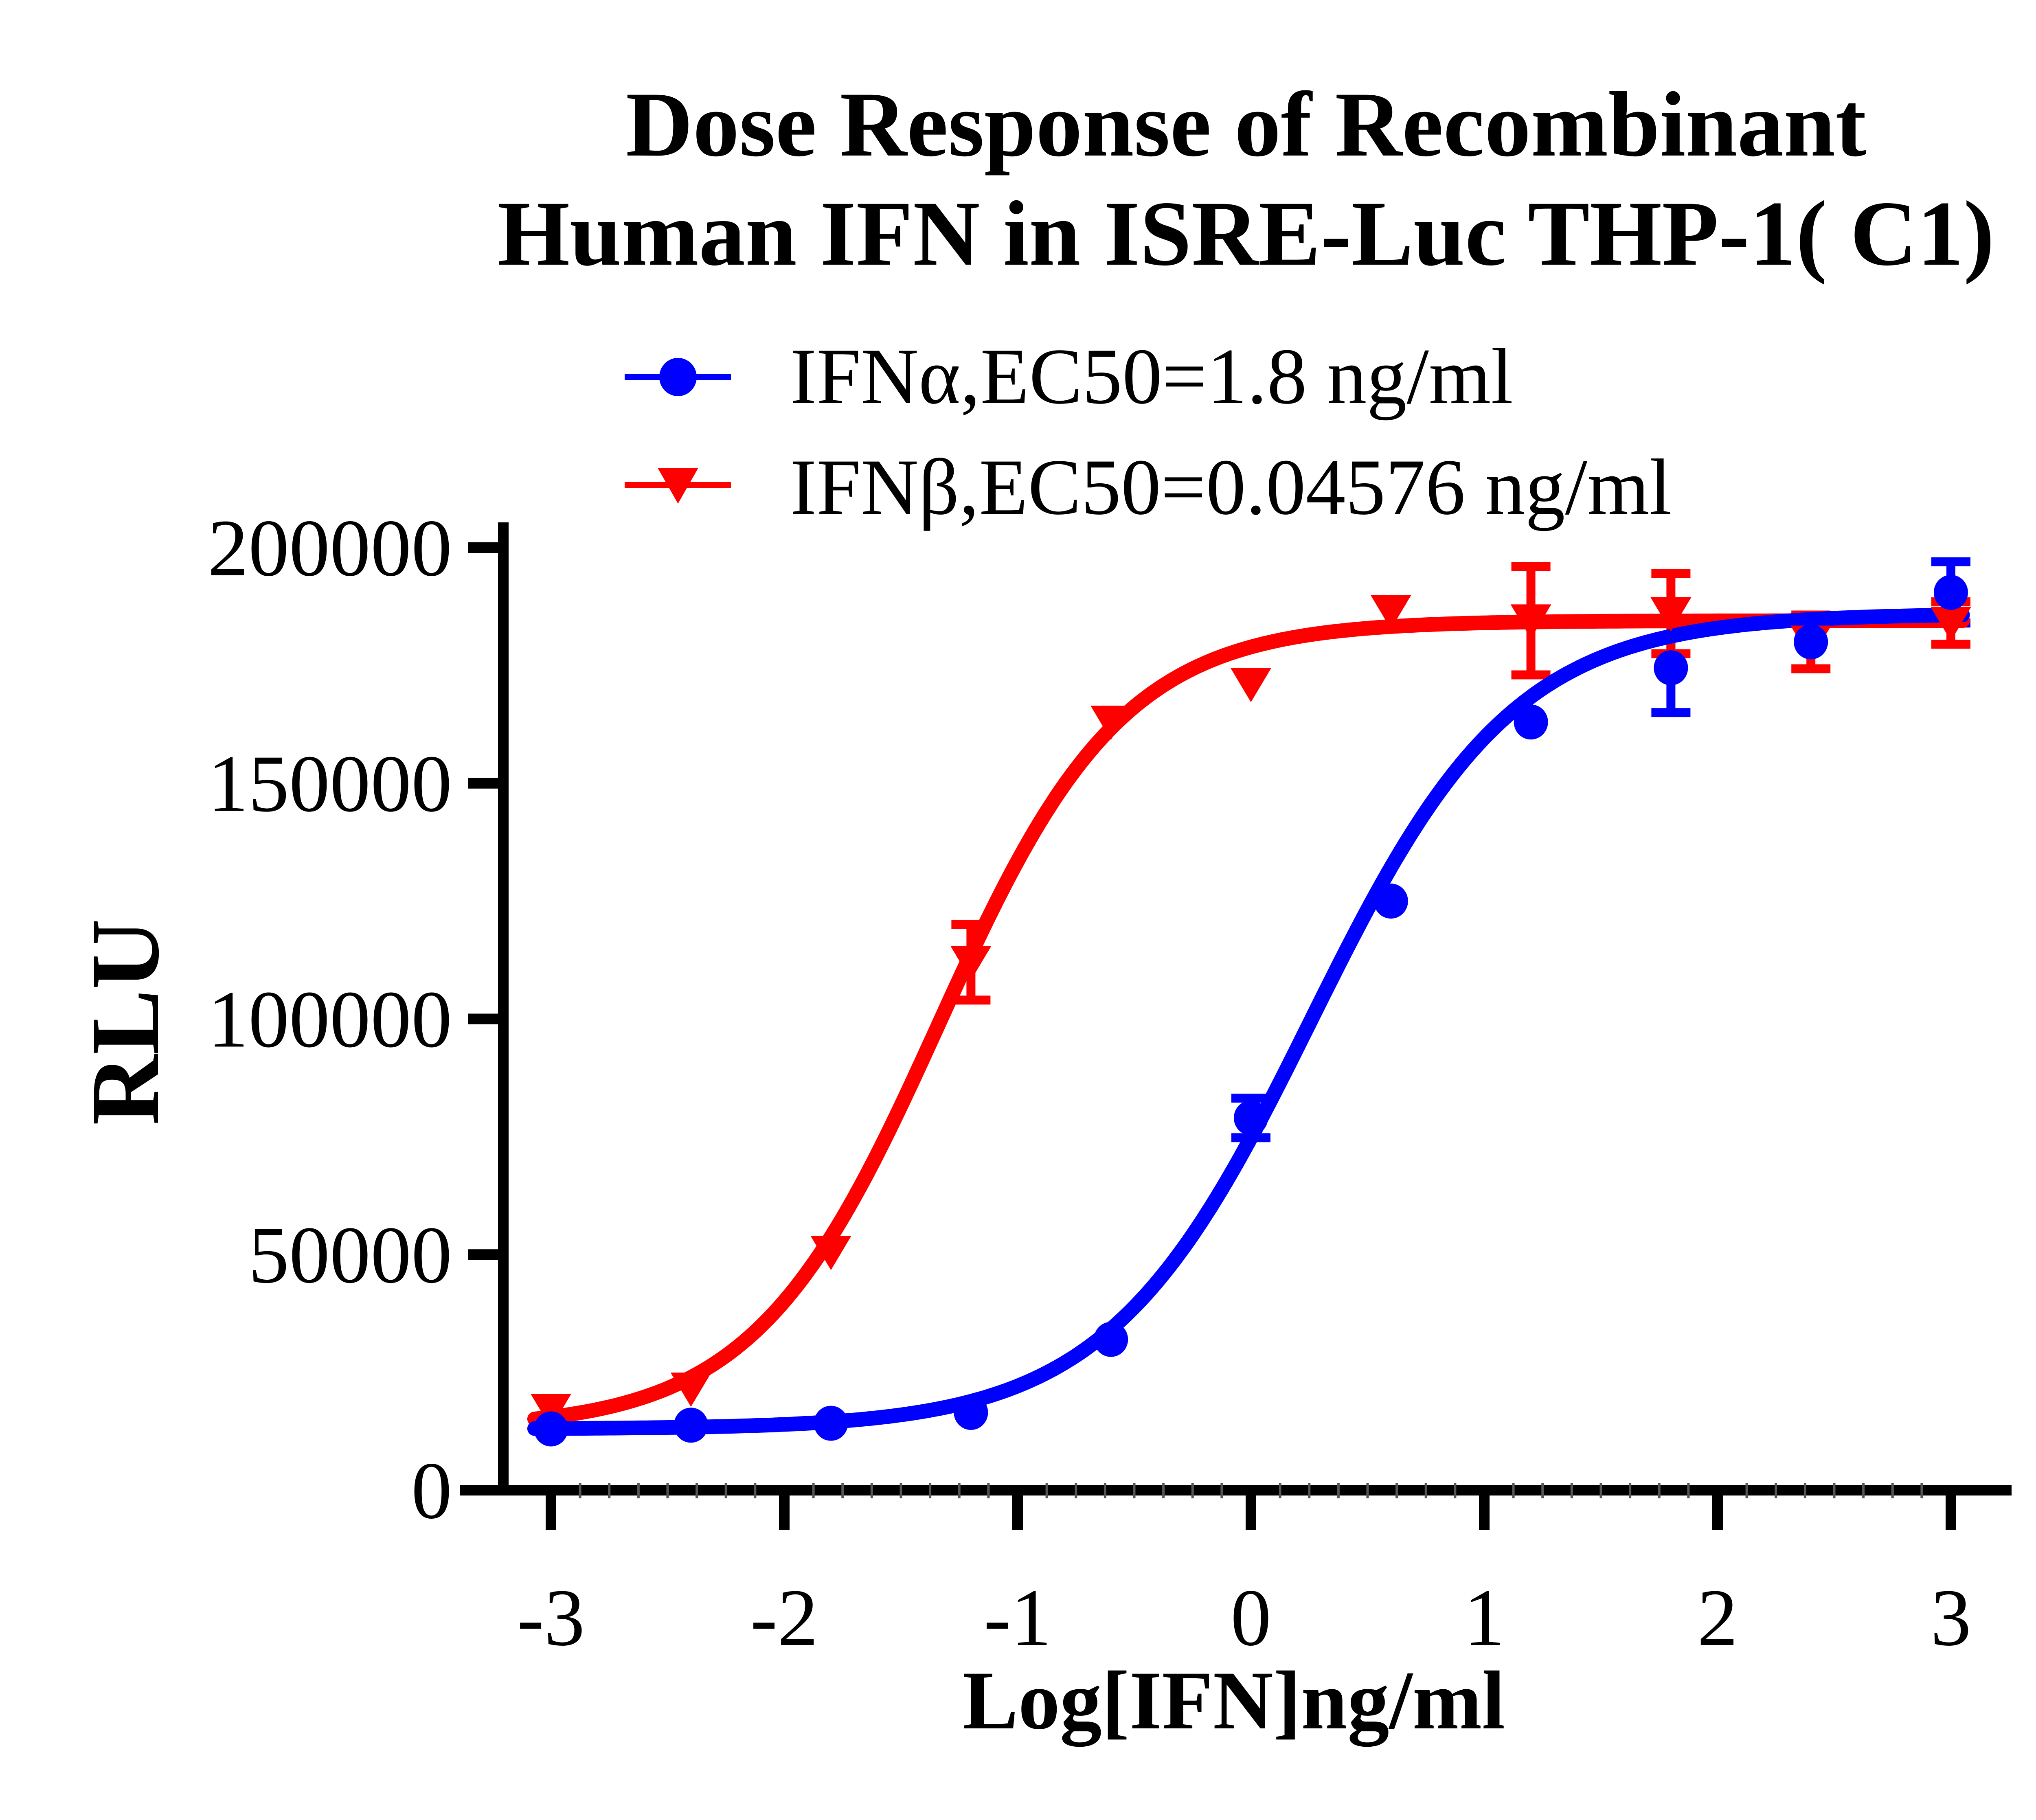 The height and width of the screenshot is (1820, 2036). What do you see at coordinates (784, 1618) in the screenshot?
I see `x-tick-label: -2` at bounding box center [784, 1618].